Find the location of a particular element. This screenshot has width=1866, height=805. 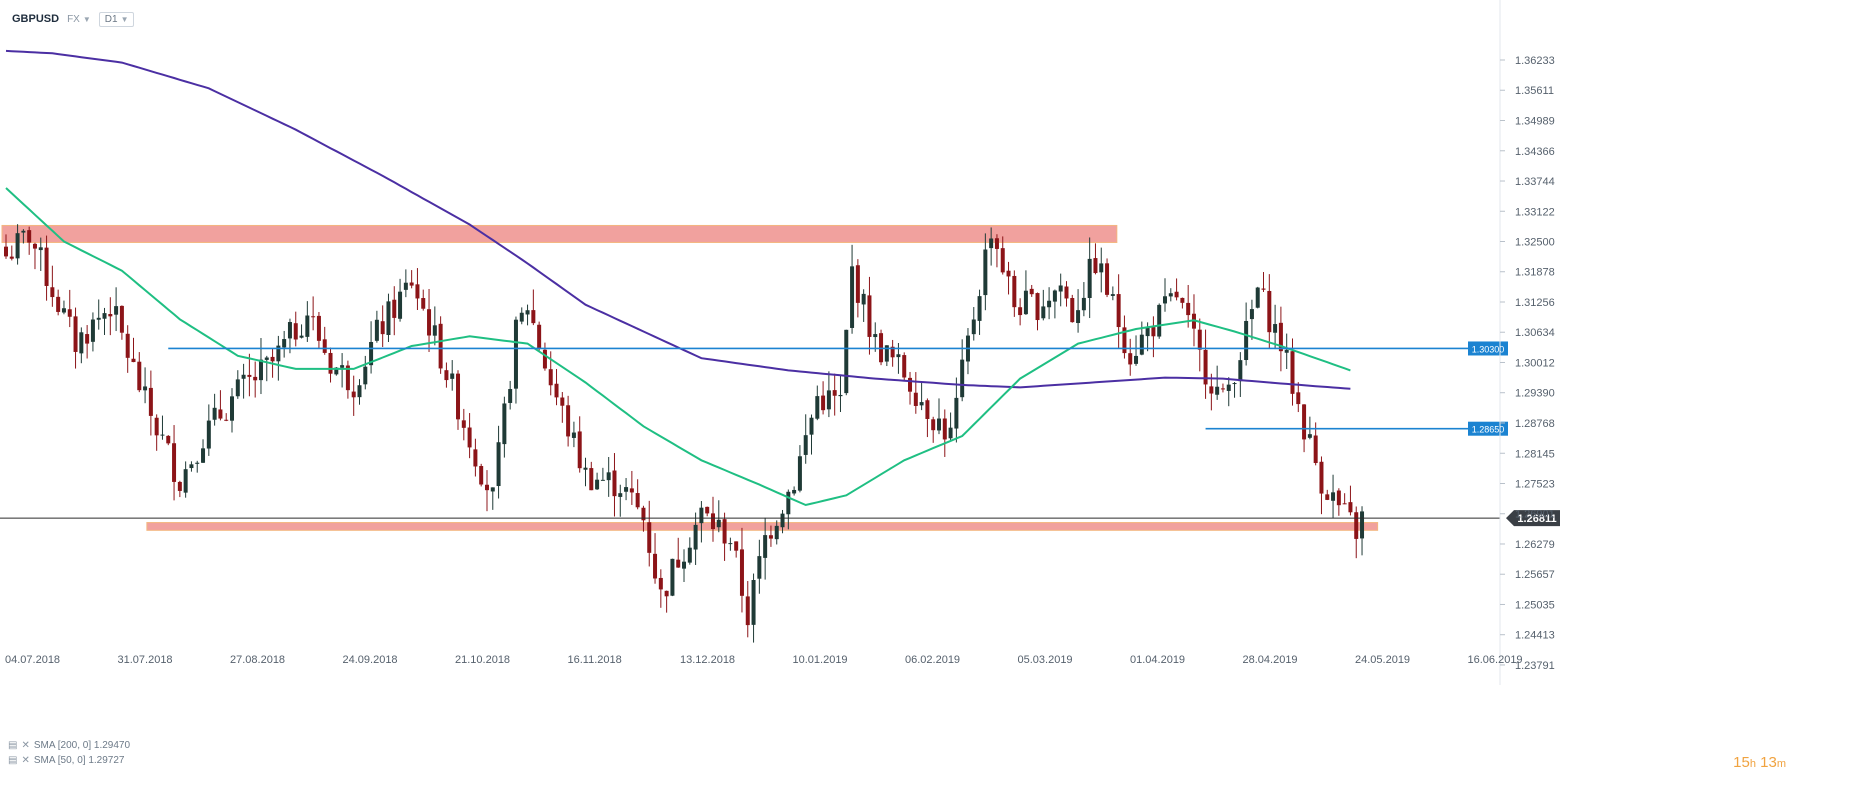

timer-hours: 15 is located at coordinates (1741, 762).